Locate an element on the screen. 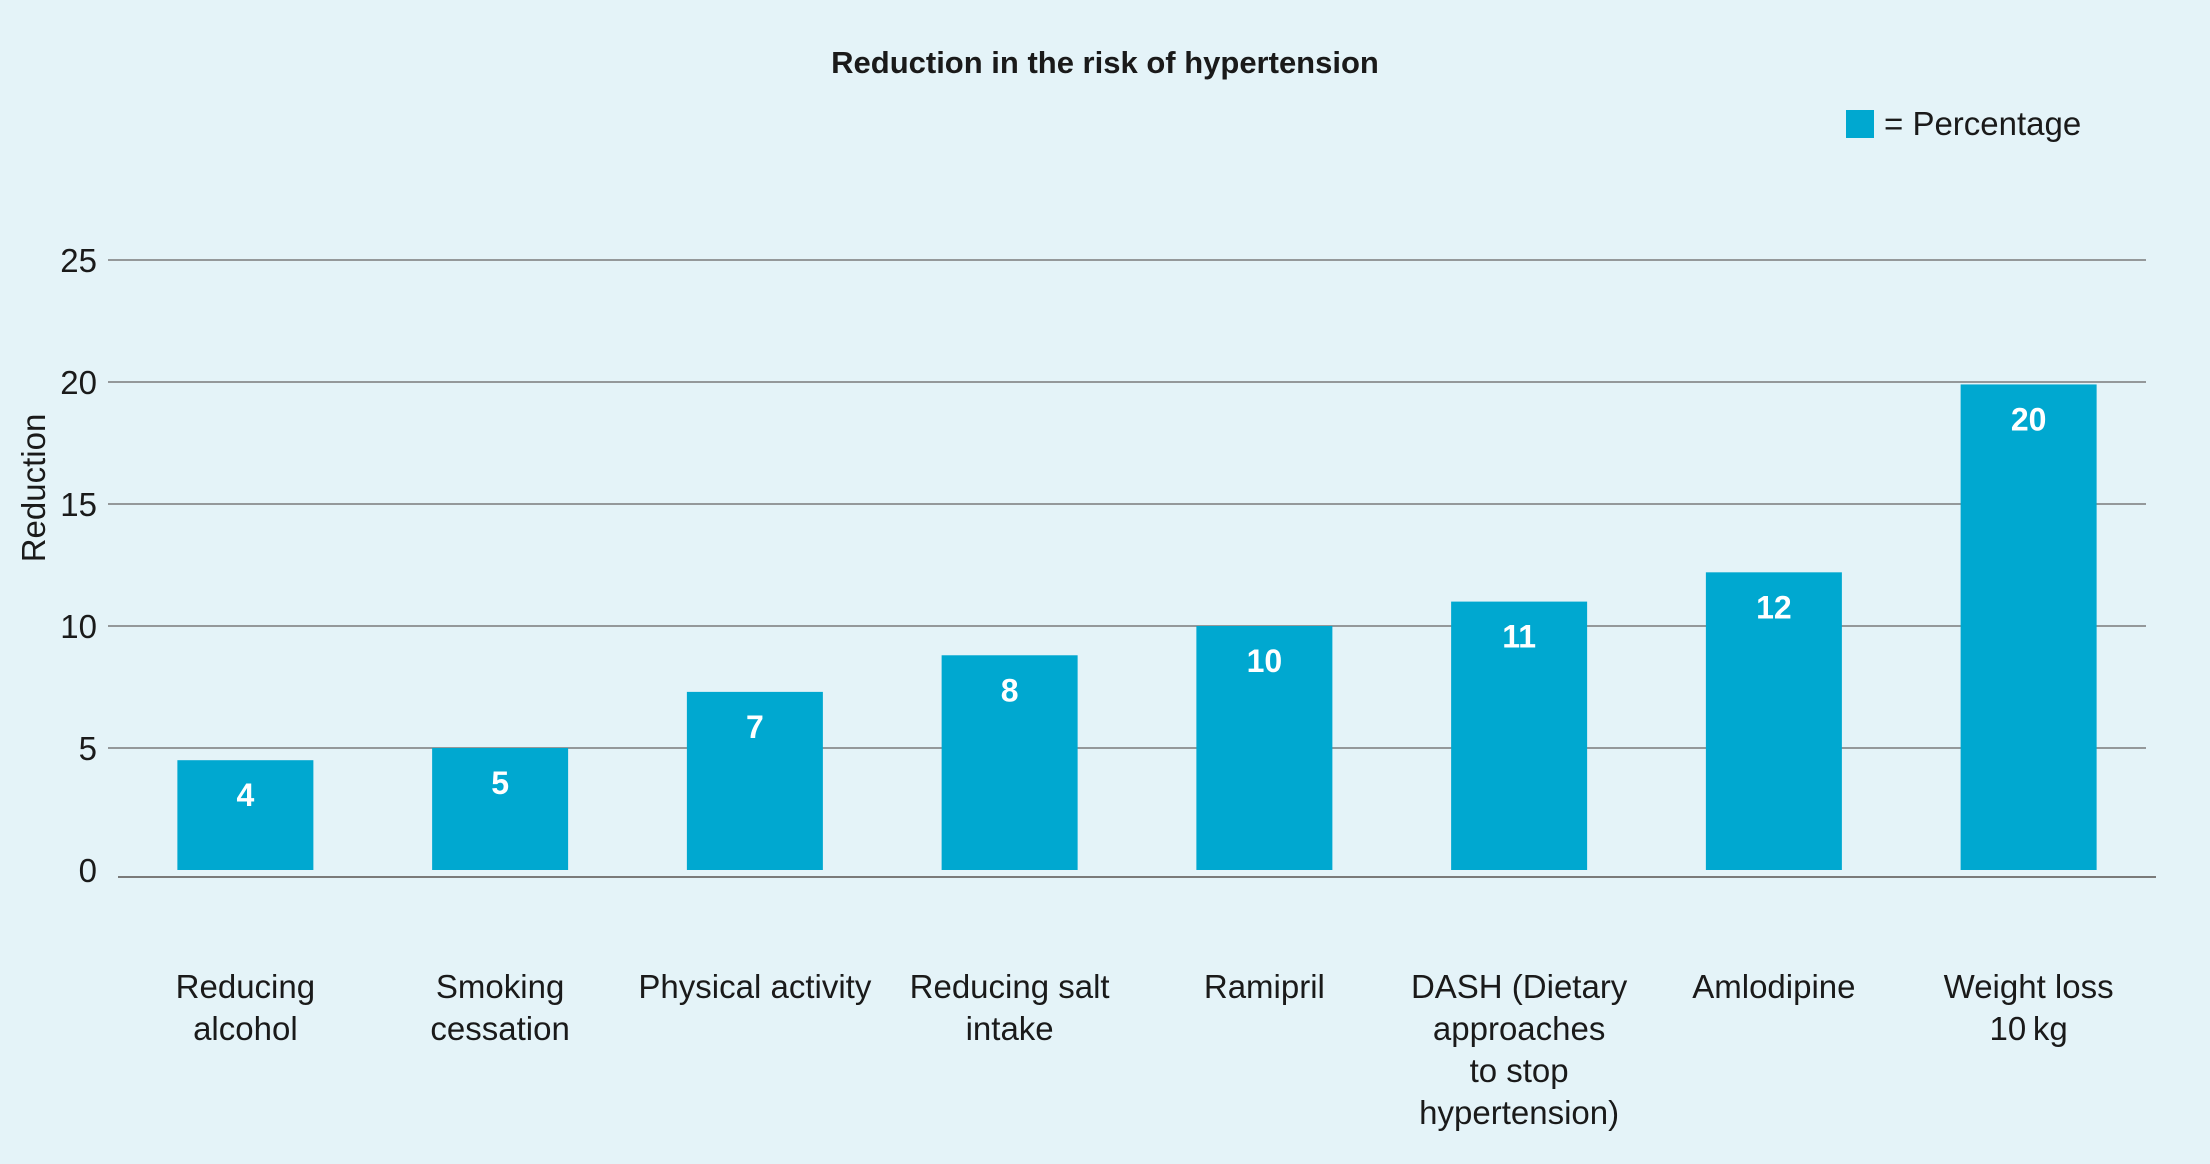 The image size is (2210, 1164). x-tick-label: Reducing salt intake is located at coordinates (1010, 1007).